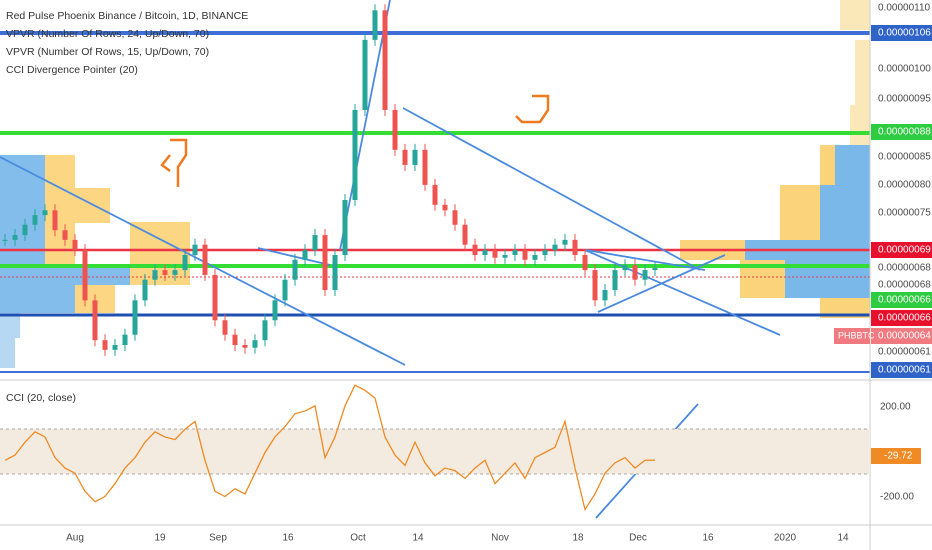 The image size is (932, 550). What do you see at coordinates (72, 70) in the screenshot?
I see `indicator-label: CCI Divergence Pointer (20)` at bounding box center [72, 70].